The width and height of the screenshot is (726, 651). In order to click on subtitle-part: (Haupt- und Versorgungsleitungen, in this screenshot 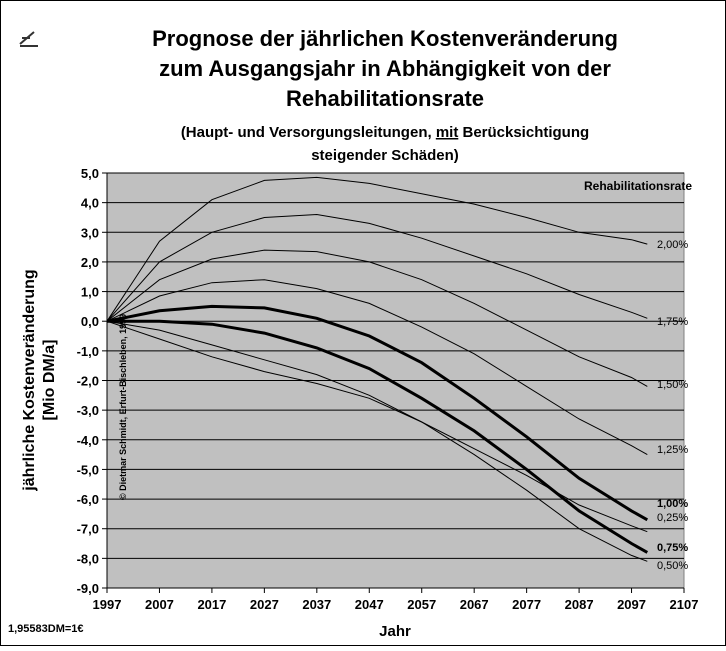, I will do `click(308, 132)`.